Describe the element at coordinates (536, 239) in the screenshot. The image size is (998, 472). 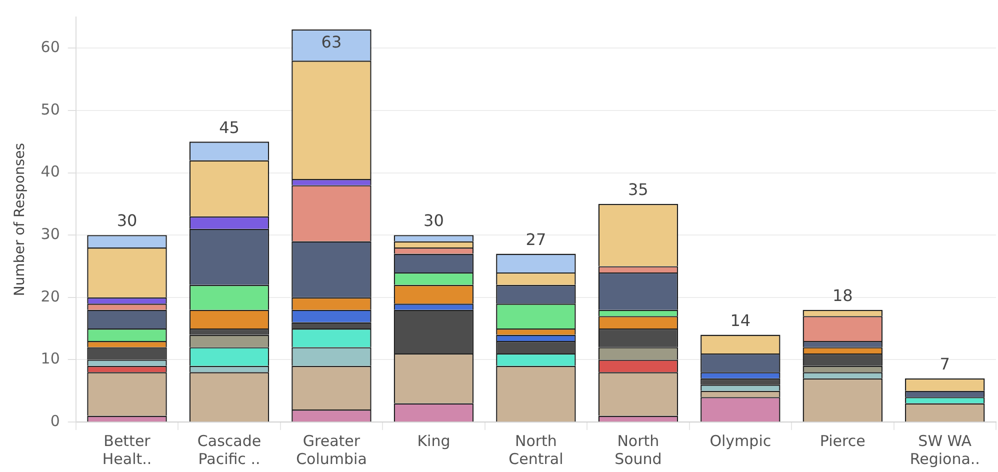
I see `total-label: 27` at that location.